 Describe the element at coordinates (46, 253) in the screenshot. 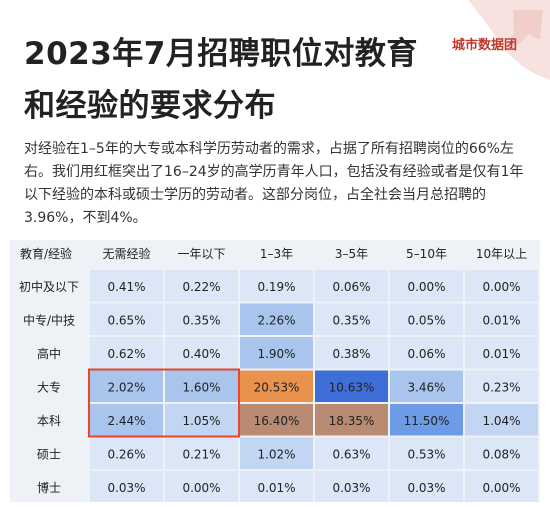

I see `corner-label: 教育/经验` at that location.